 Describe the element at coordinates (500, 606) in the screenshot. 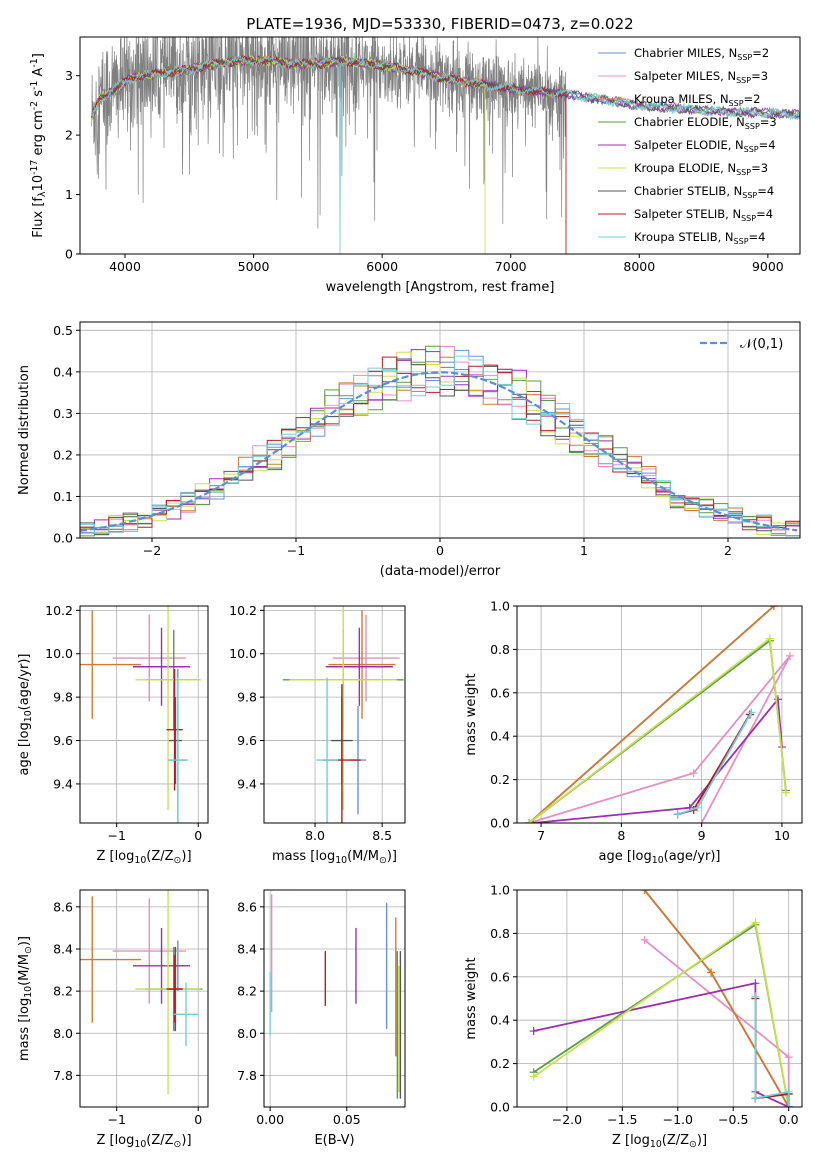

I see `y-tick-label: 1.0` at that location.